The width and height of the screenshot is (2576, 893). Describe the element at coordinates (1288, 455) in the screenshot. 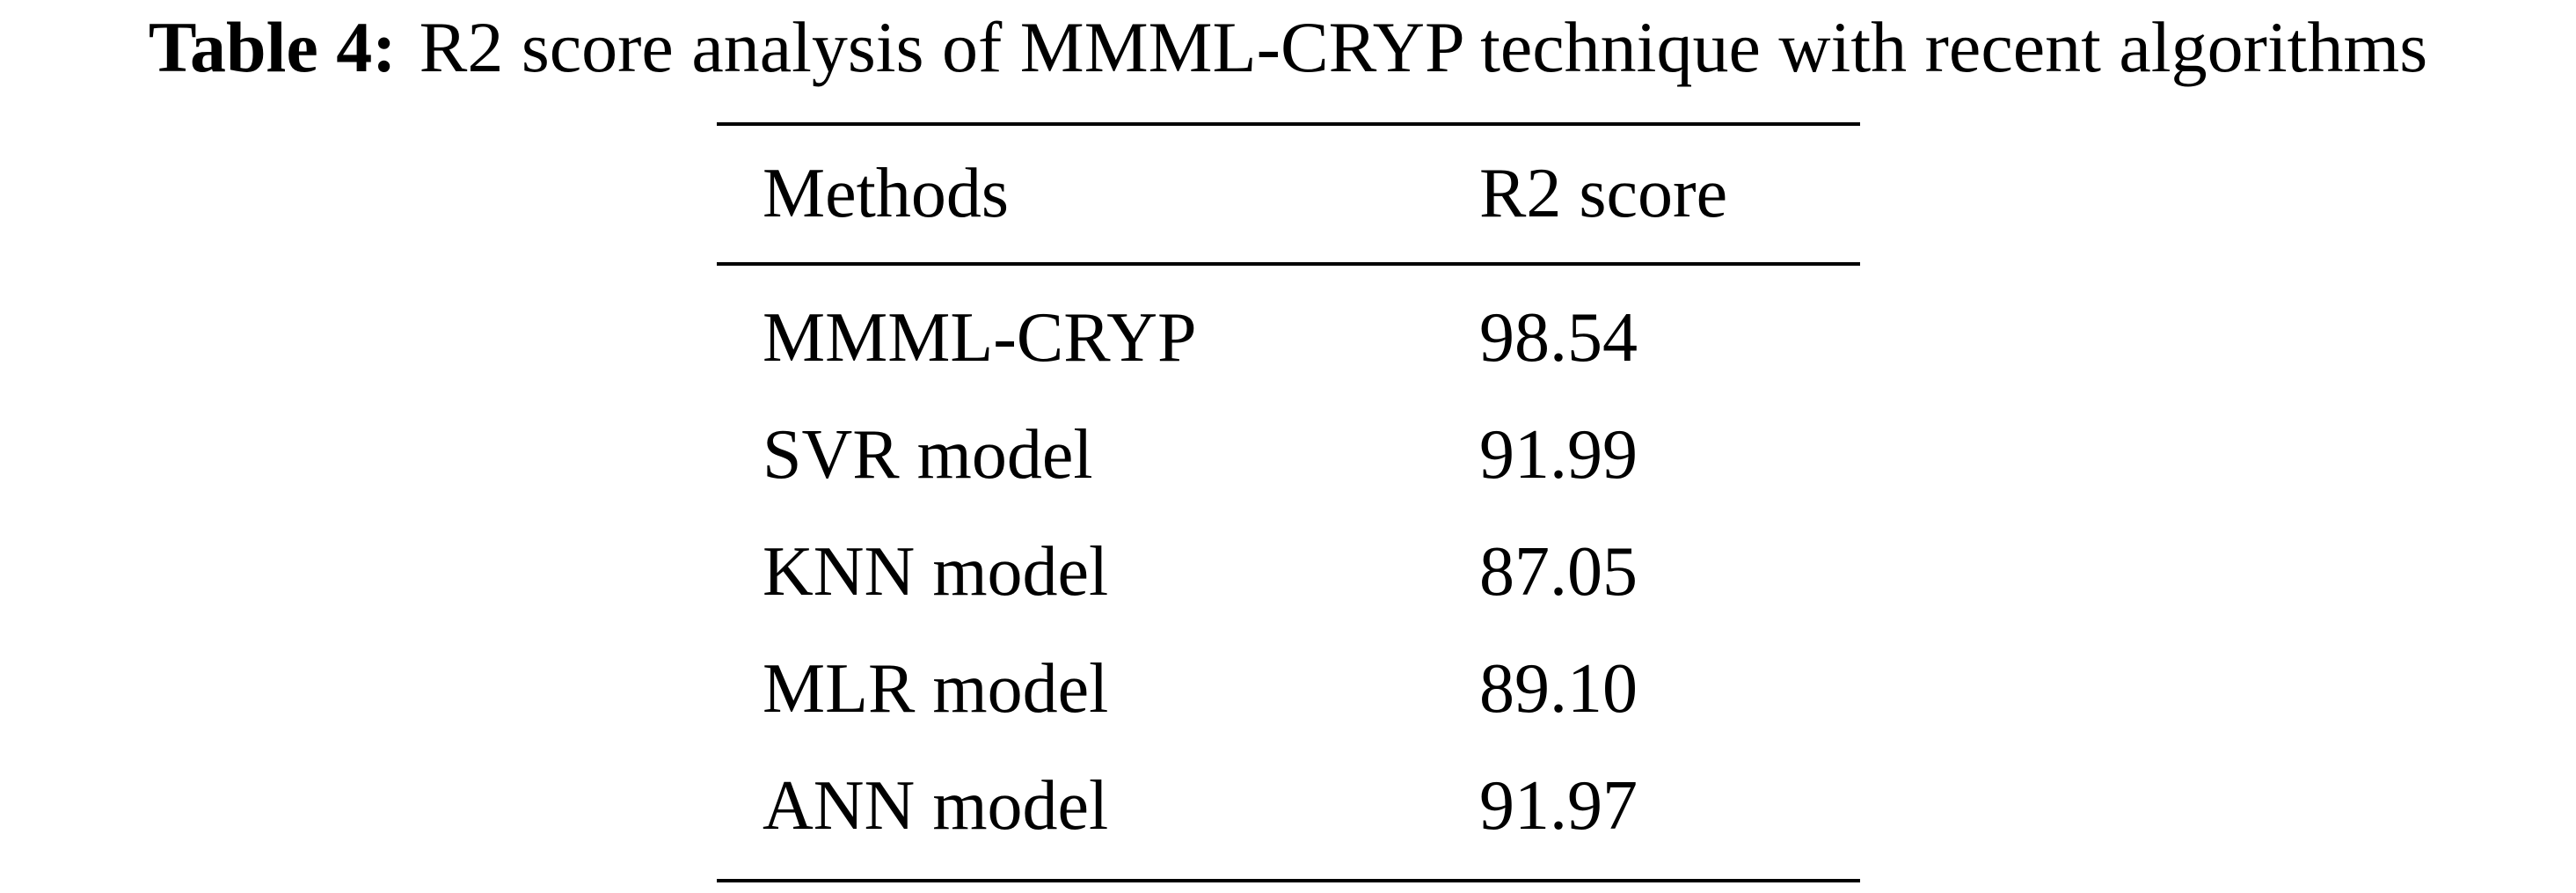

I see `table-row: SVR model 91.99` at that location.